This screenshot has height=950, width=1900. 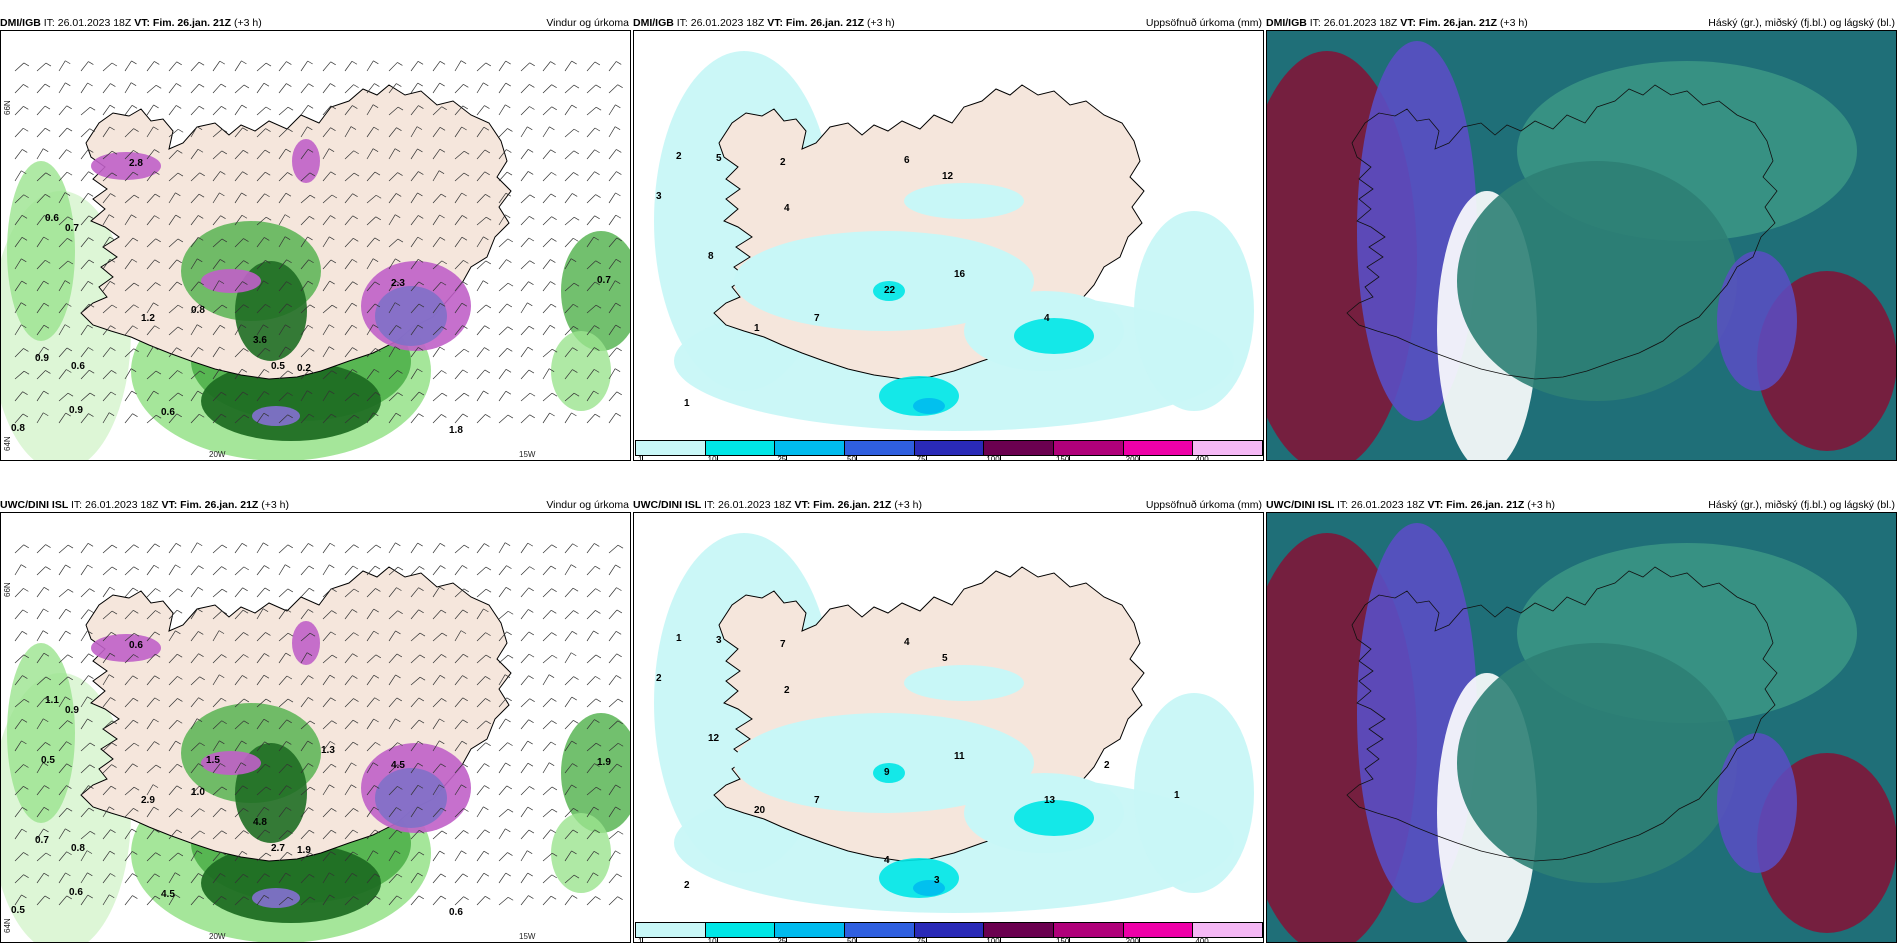 What do you see at coordinates (604, 762) in the screenshot?
I see `grid-value: 1.9` at bounding box center [604, 762].